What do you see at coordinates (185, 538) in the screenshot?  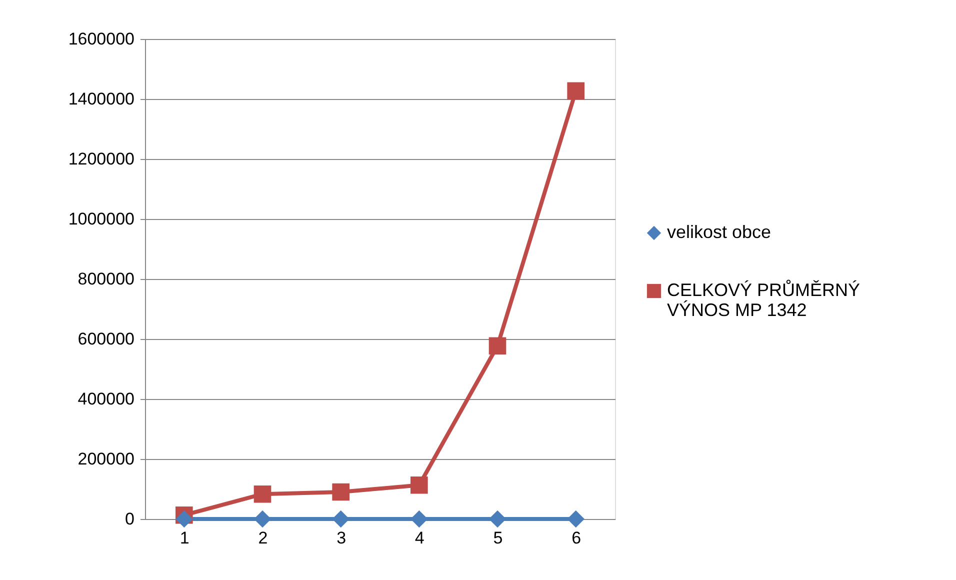 I see `x-tick-label: 1` at bounding box center [185, 538].